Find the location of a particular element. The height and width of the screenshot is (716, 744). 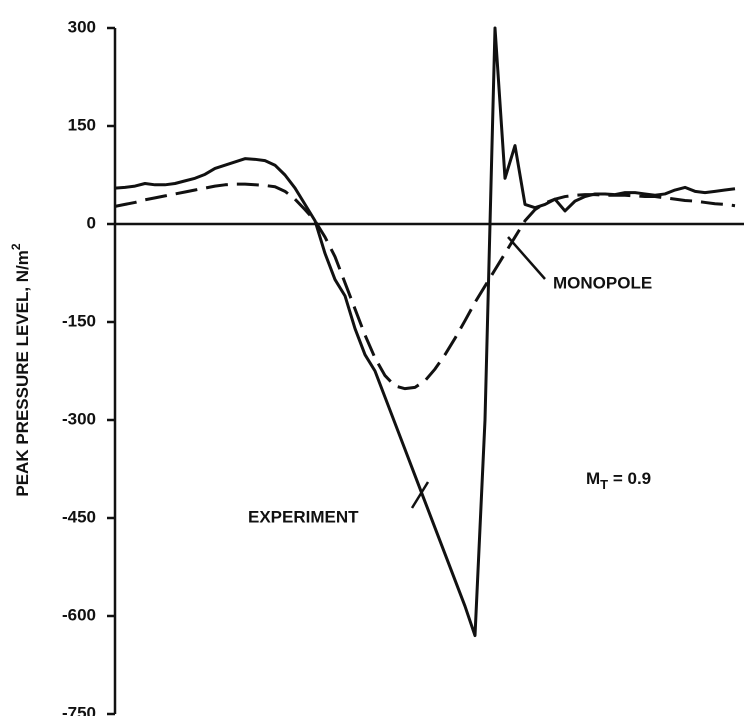

series-label: EXPERIMENT is located at coordinates (303, 516).